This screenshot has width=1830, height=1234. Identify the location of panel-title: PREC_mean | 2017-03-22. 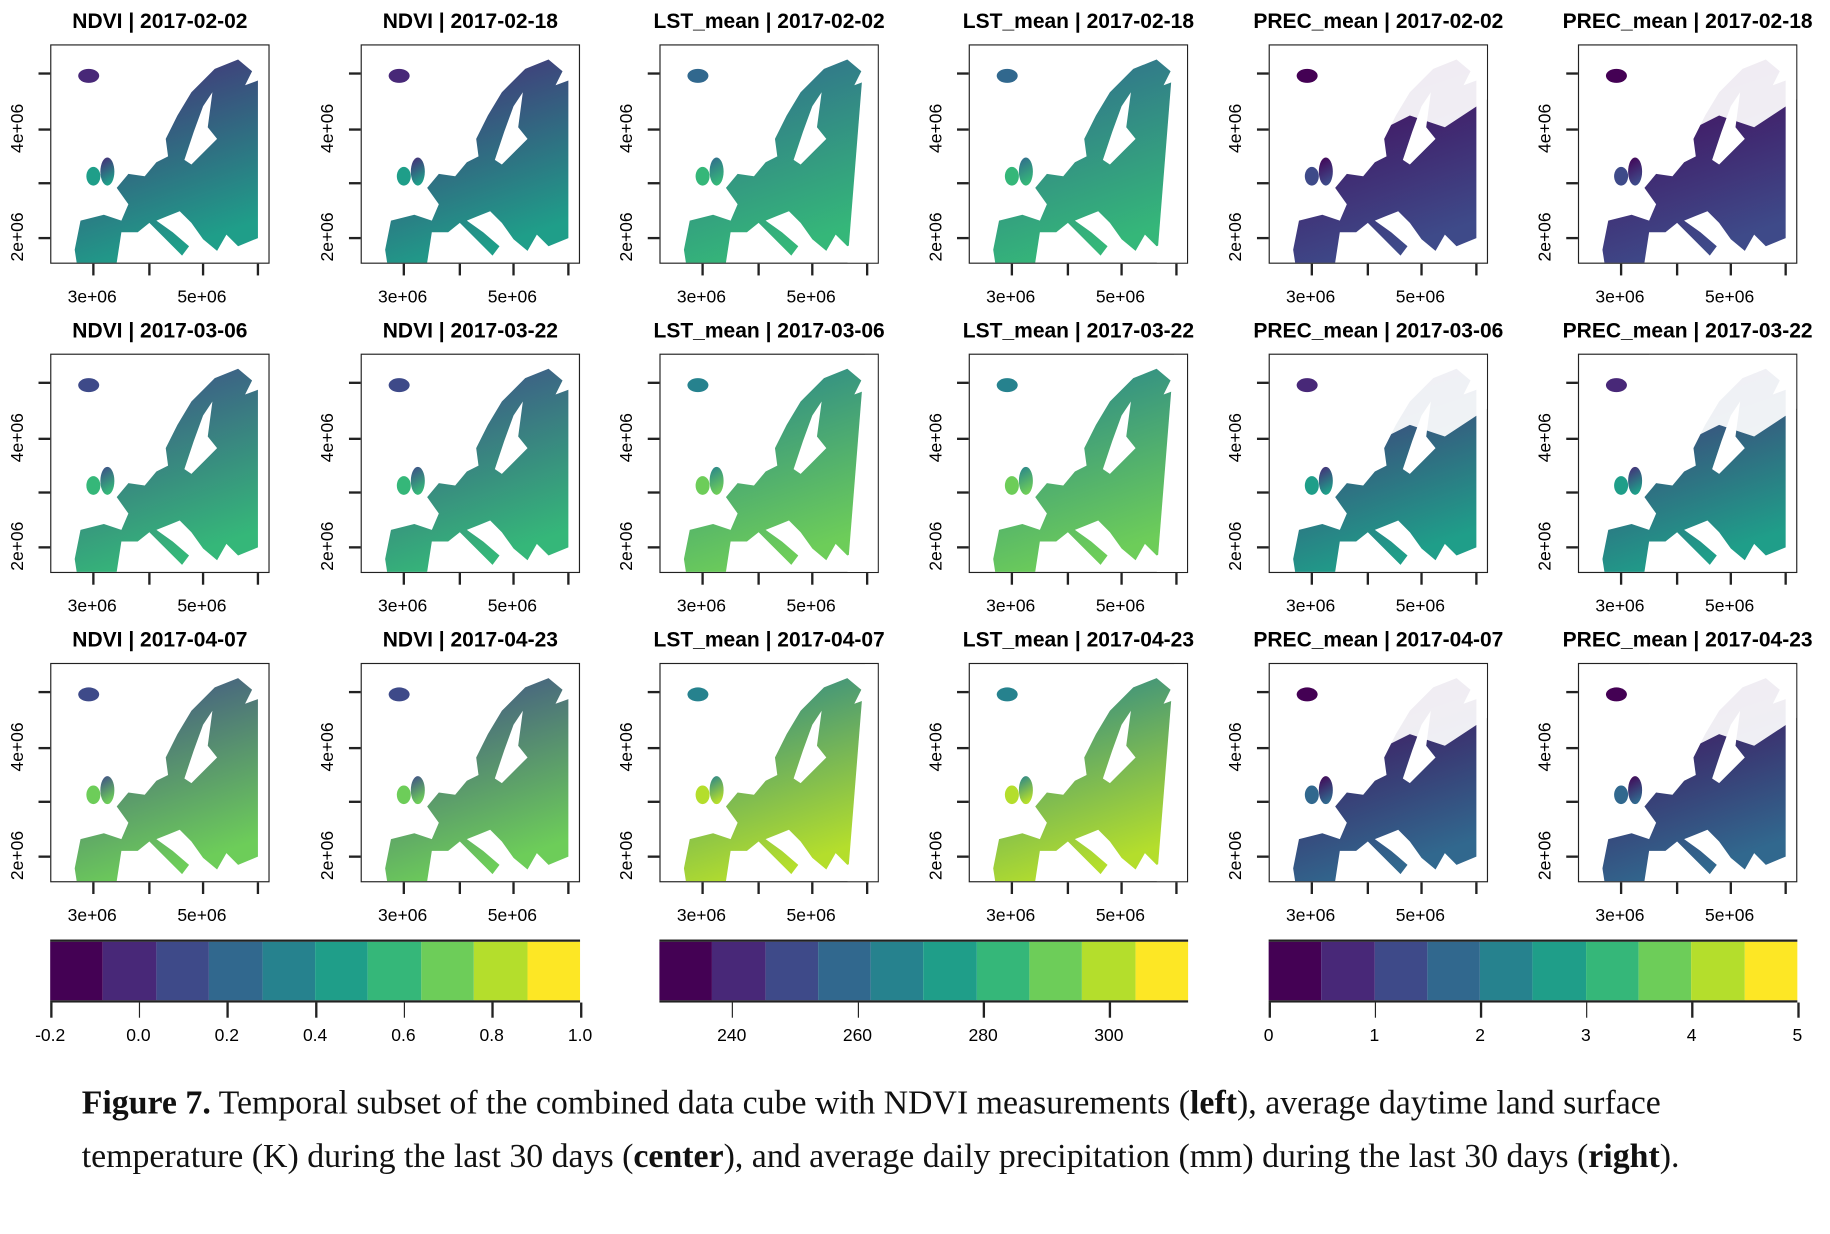
(1687, 330).